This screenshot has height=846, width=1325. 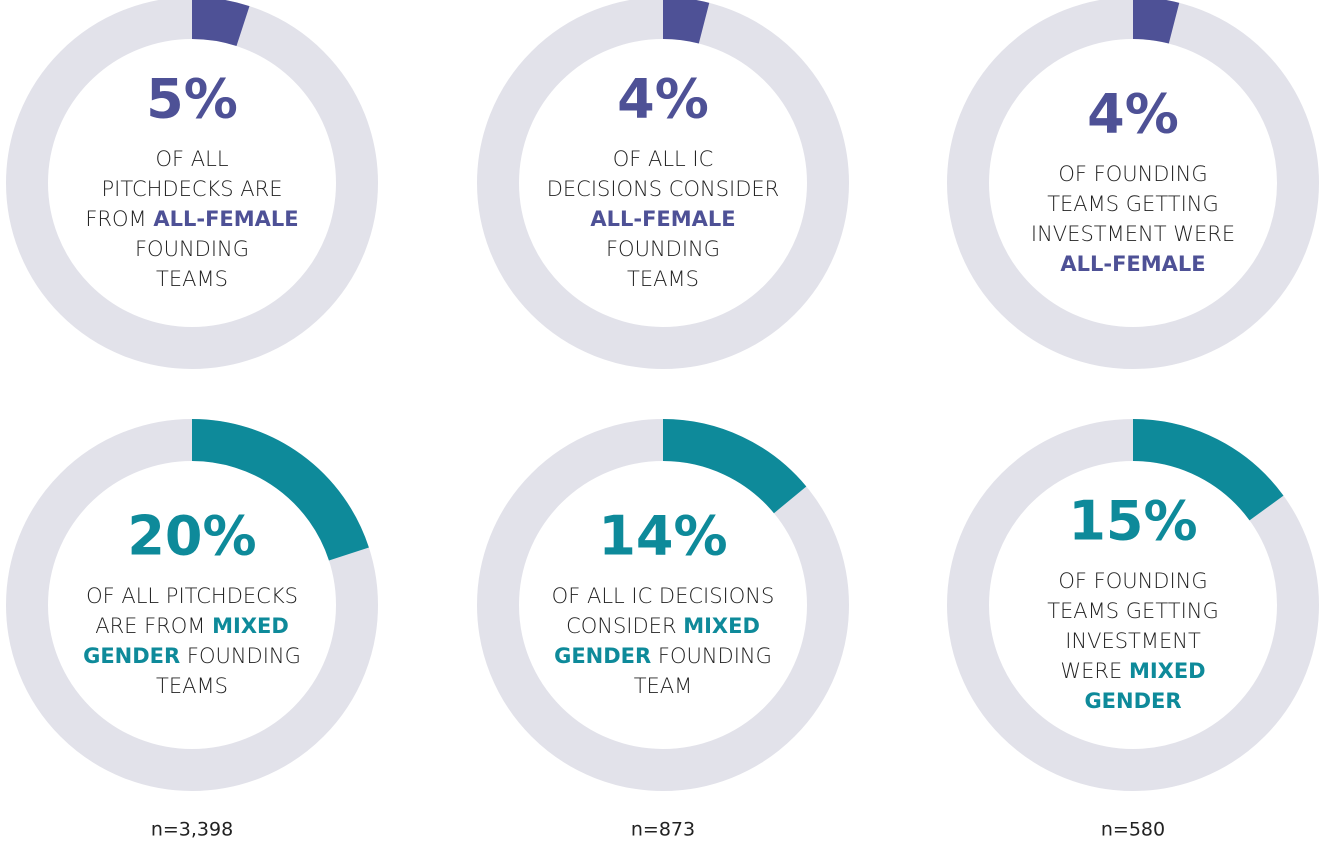 I want to click on sample-size: n=3,398, so click(x=192, y=830).